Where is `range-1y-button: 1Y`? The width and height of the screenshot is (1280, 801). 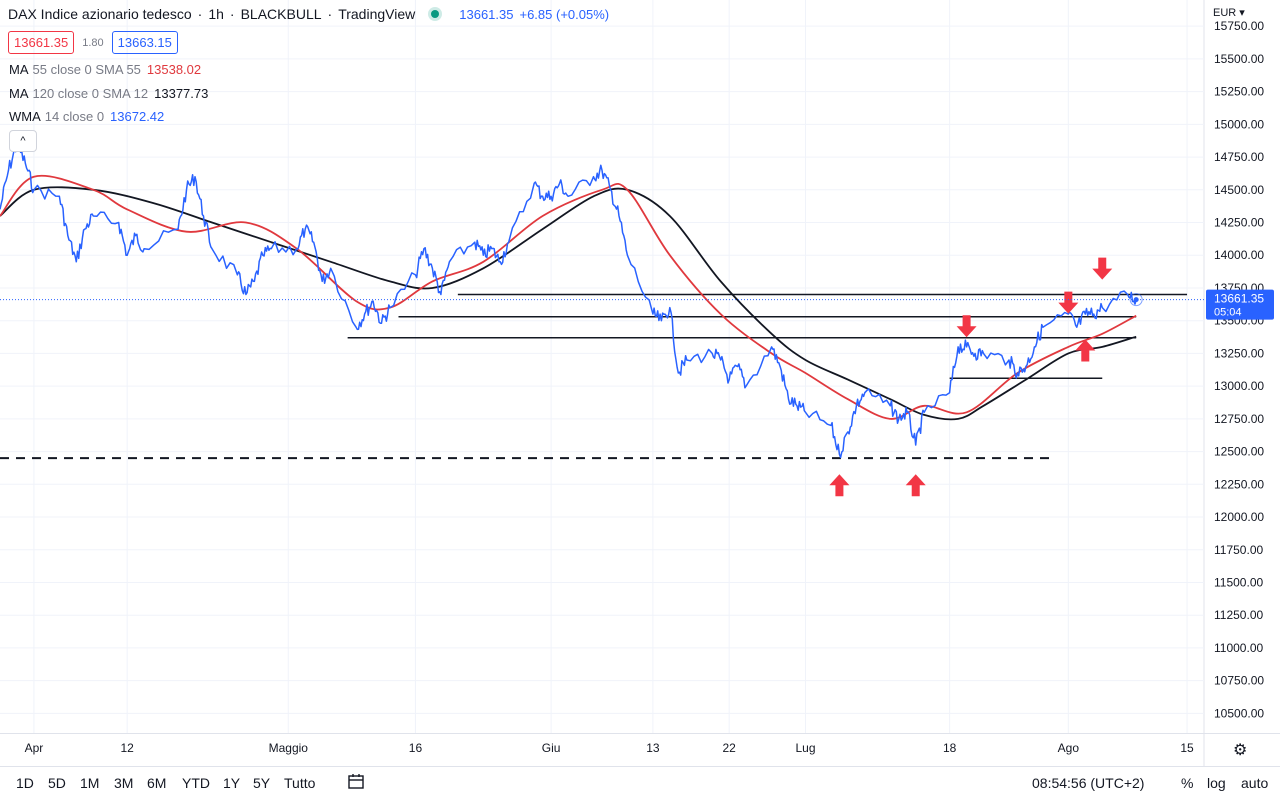
range-1y-button: 1Y is located at coordinates (232, 783).